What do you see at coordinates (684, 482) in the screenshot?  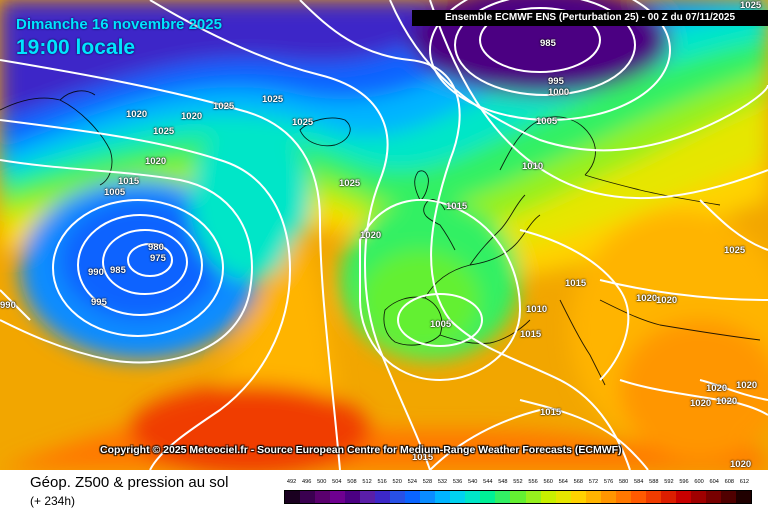 I see `scale-tick-label: 596` at bounding box center [684, 482].